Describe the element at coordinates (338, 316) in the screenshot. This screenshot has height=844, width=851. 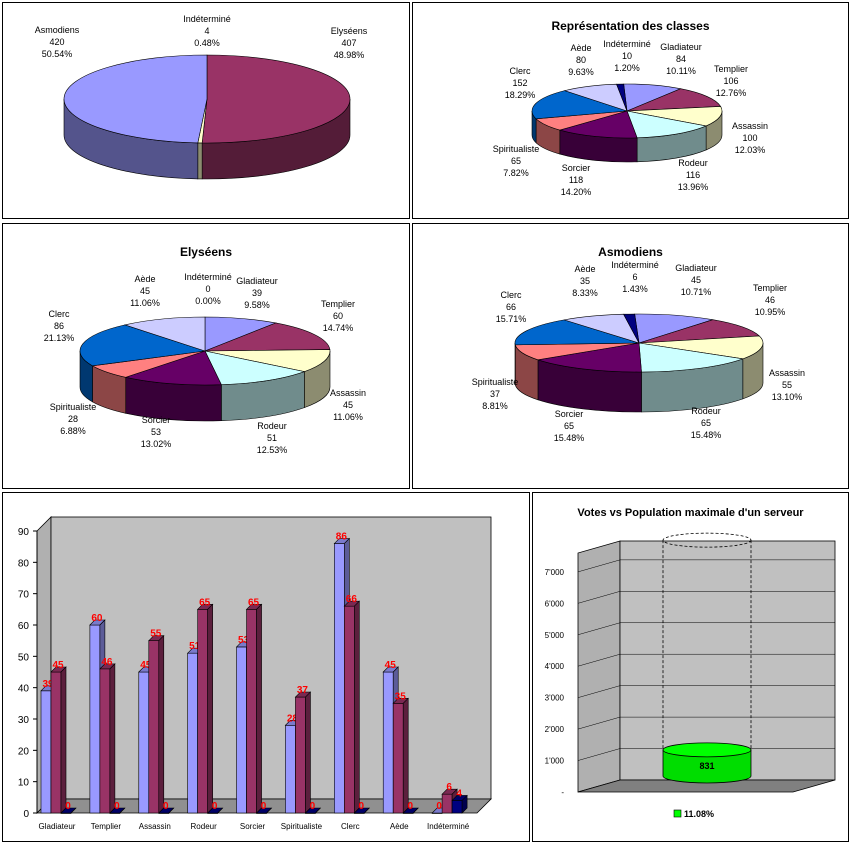
I see `pie-label-templier: Templier 60 14.74%` at that location.